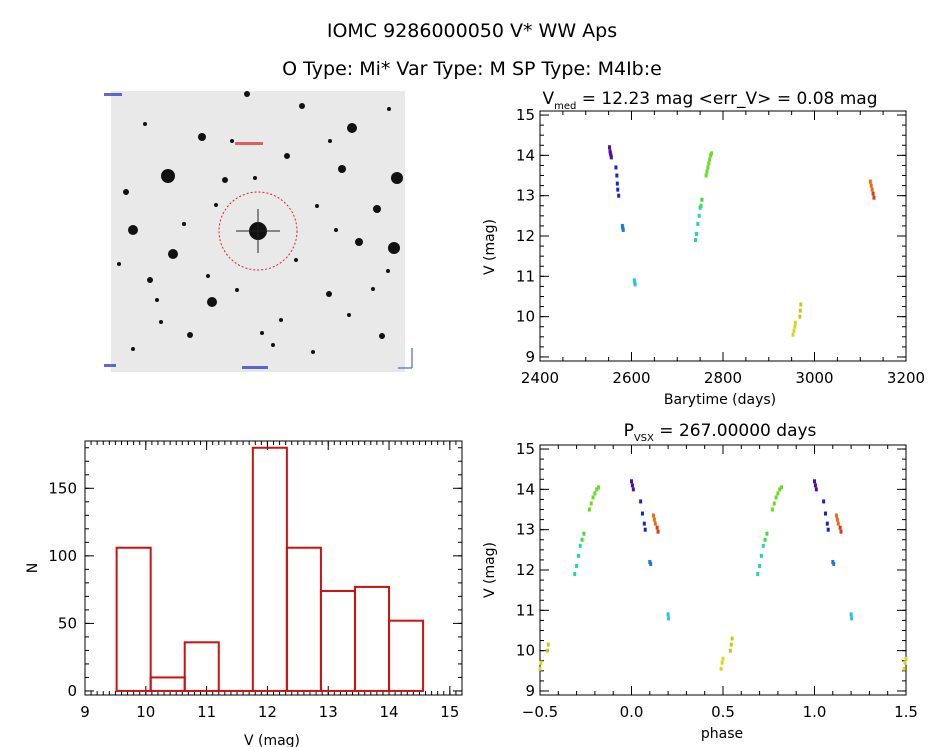 This screenshot has height=747, width=944. Describe the element at coordinates (540, 378) in the screenshot. I see `x-tick-label: 2400` at that location.